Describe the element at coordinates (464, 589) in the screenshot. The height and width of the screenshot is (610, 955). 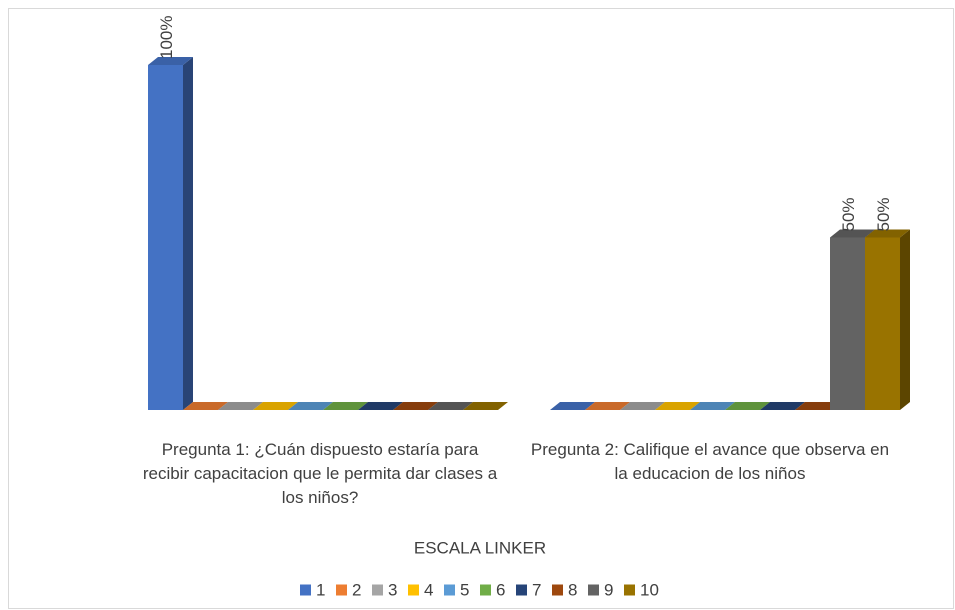
I see `legend-label: 5` at that location.